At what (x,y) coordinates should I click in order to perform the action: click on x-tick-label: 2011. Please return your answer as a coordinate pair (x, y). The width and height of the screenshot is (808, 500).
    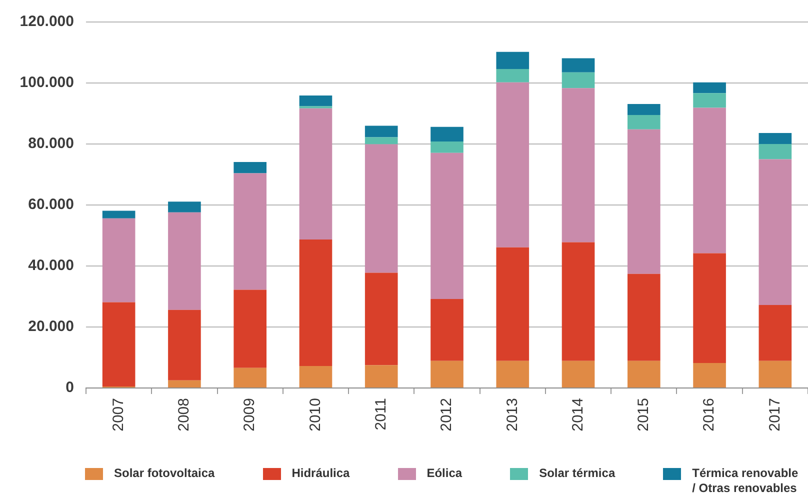
    Looking at the image, I should click on (381, 414).